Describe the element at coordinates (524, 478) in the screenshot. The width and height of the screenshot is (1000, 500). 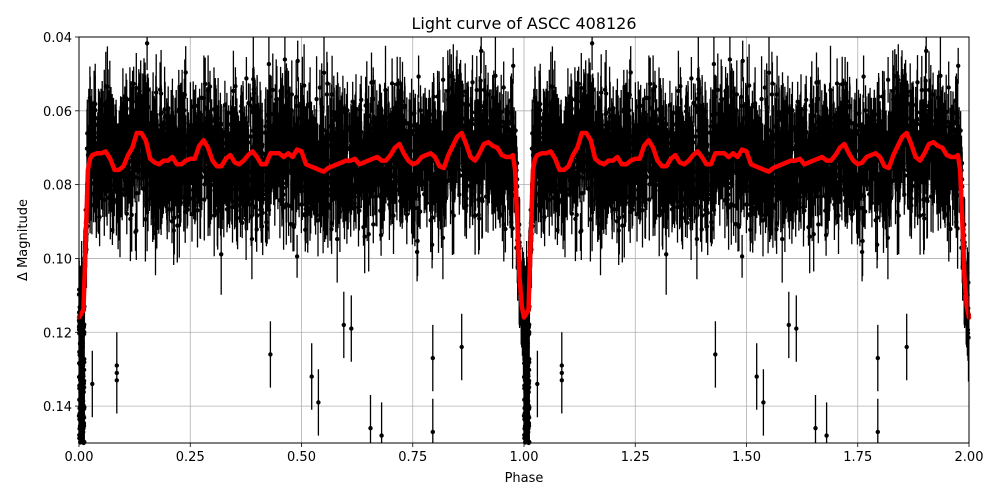
I see `x-axis-label: Phase` at that location.